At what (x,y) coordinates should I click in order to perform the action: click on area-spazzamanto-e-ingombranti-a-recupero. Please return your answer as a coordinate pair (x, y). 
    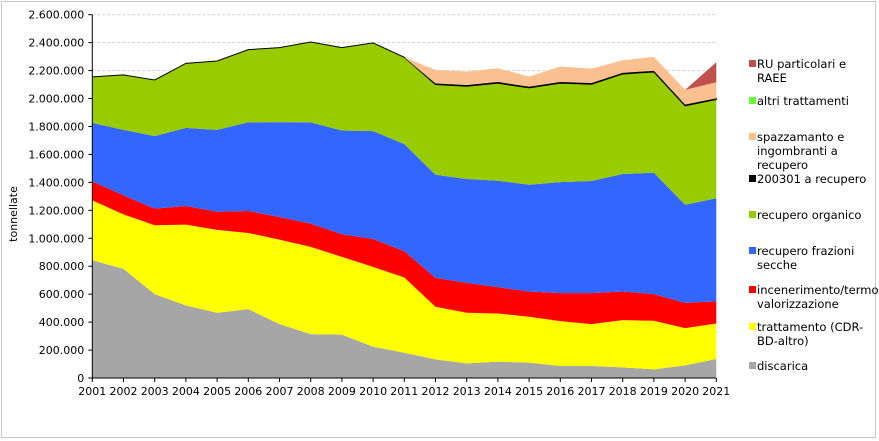
    Looking at the image, I should click on (404, 73).